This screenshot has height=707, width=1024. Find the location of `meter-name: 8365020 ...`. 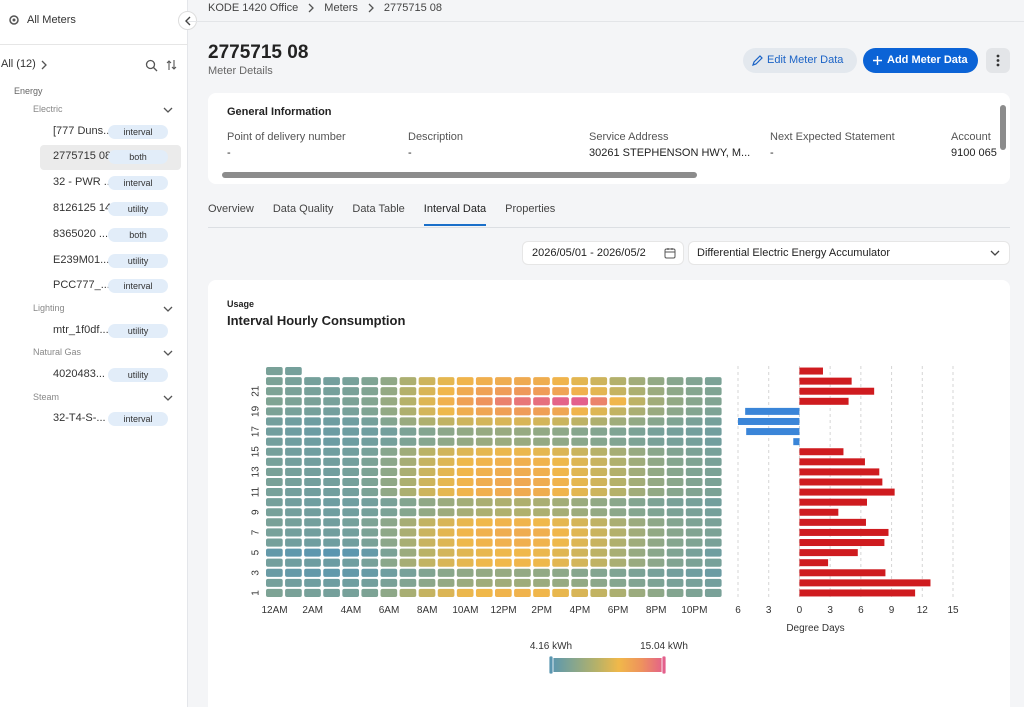

meter-name: 8365020 ... is located at coordinates (81, 233).